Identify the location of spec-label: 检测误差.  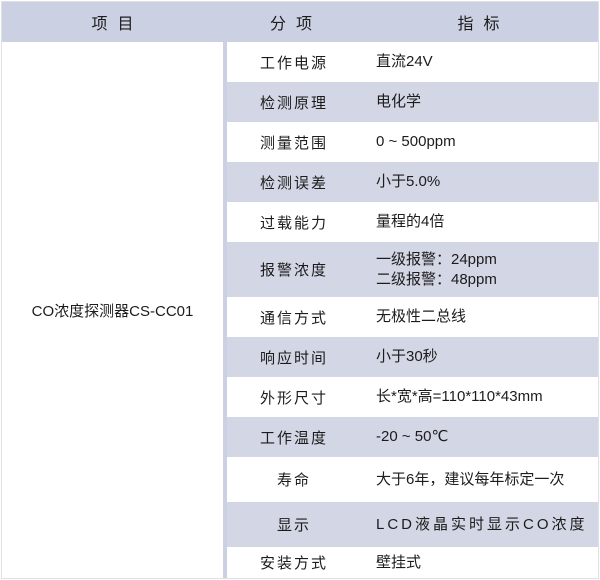
(293, 183).